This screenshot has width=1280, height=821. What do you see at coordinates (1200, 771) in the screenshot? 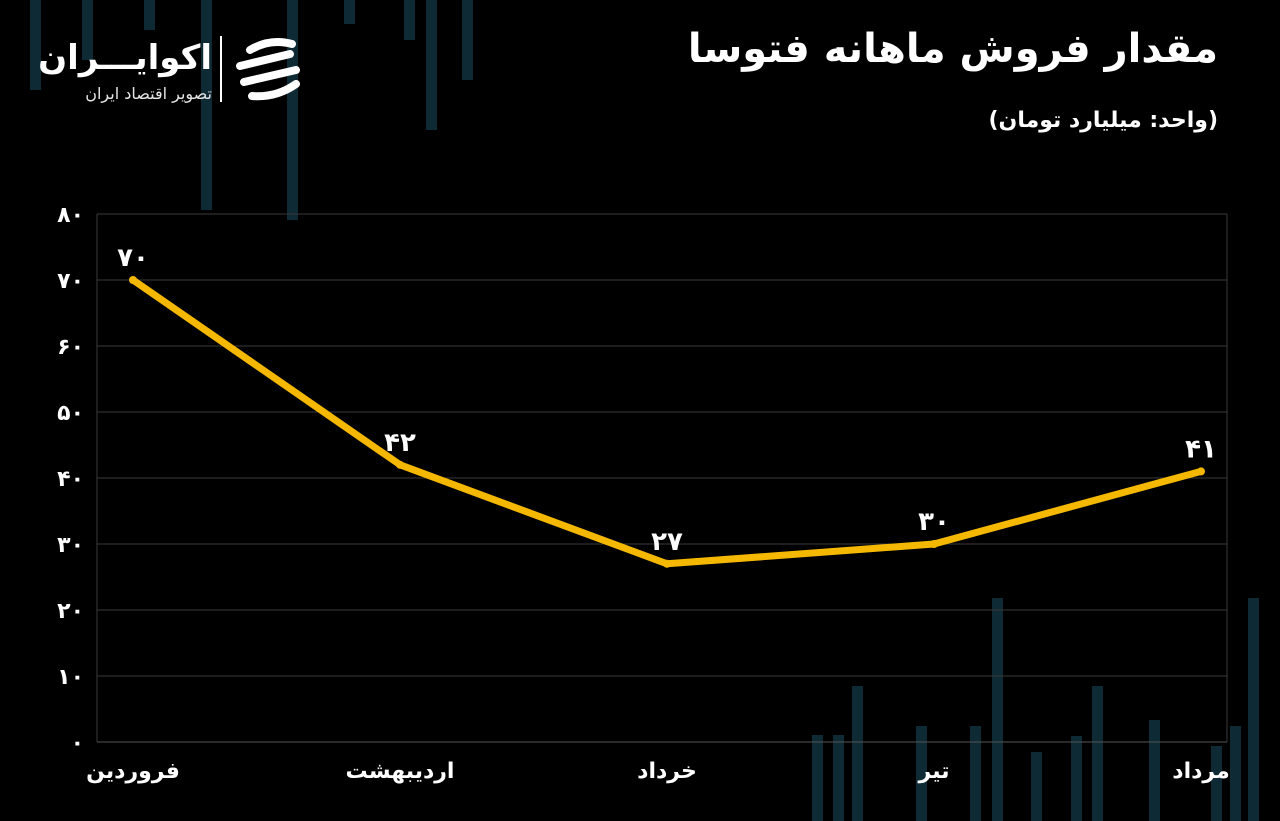
I see `x-tick-label: مرداد` at bounding box center [1200, 771].